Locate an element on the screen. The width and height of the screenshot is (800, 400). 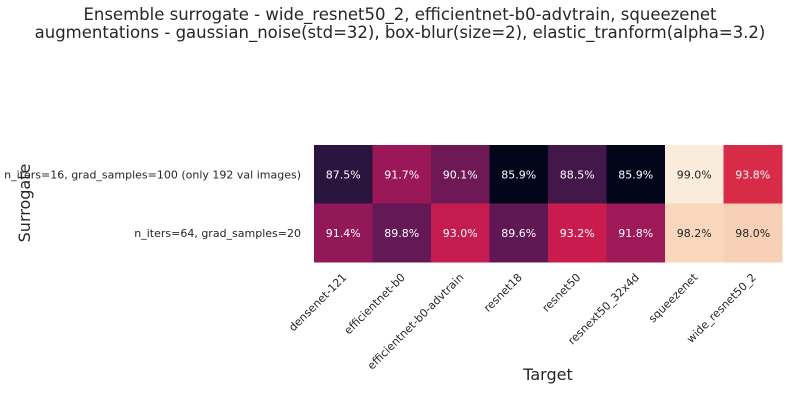
cell-value-label: 91.8% is located at coordinates (635, 233).